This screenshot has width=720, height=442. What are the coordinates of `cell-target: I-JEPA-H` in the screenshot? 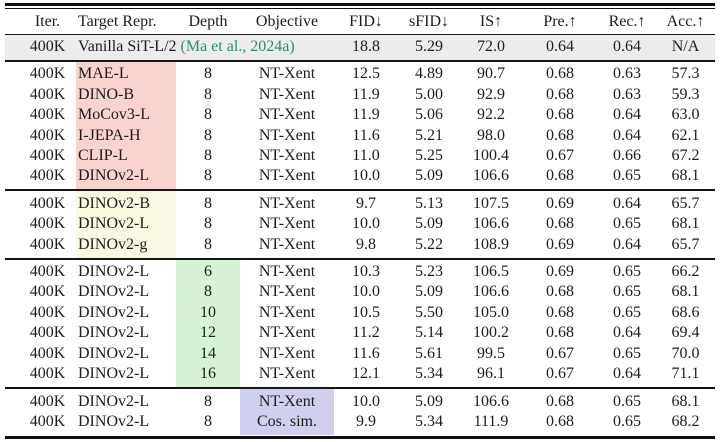 It's located at (126, 136).